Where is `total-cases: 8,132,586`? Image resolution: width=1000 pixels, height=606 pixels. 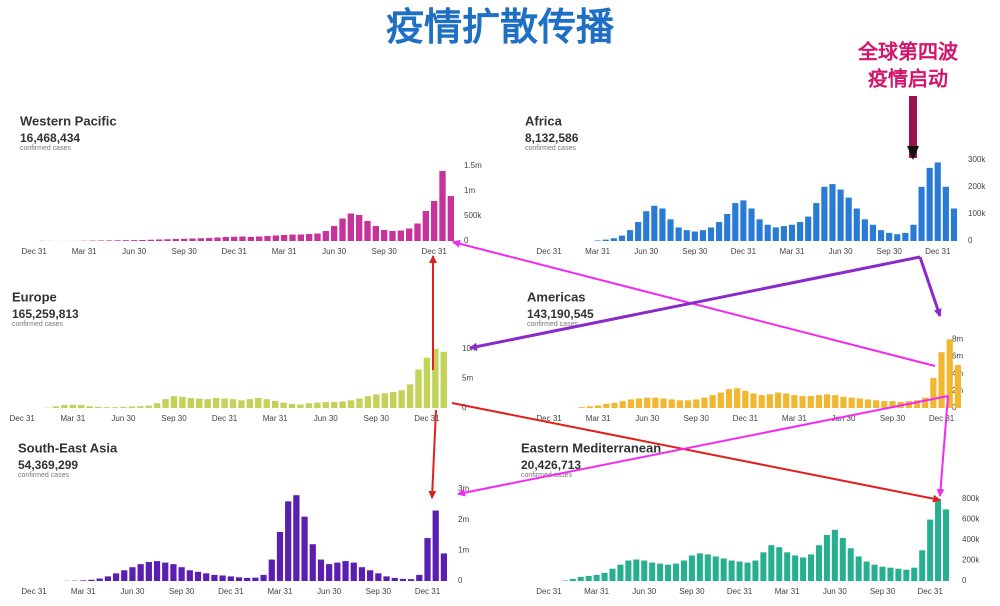 total-cases: 8,132,586 is located at coordinates (552, 138).